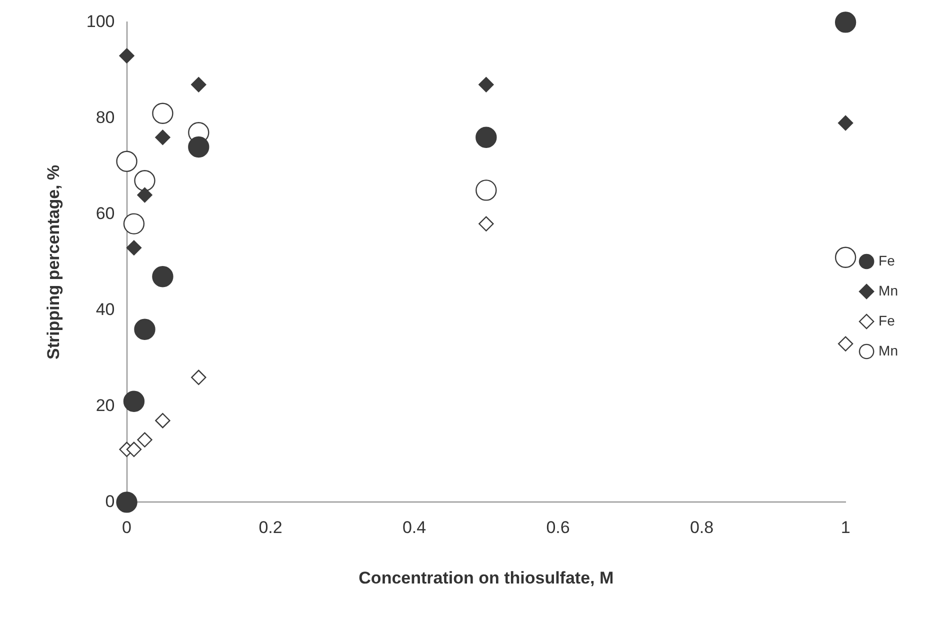 The image size is (938, 623). What do you see at coordinates (702, 528) in the screenshot?
I see `x-tick-label: 0.8` at bounding box center [702, 528].